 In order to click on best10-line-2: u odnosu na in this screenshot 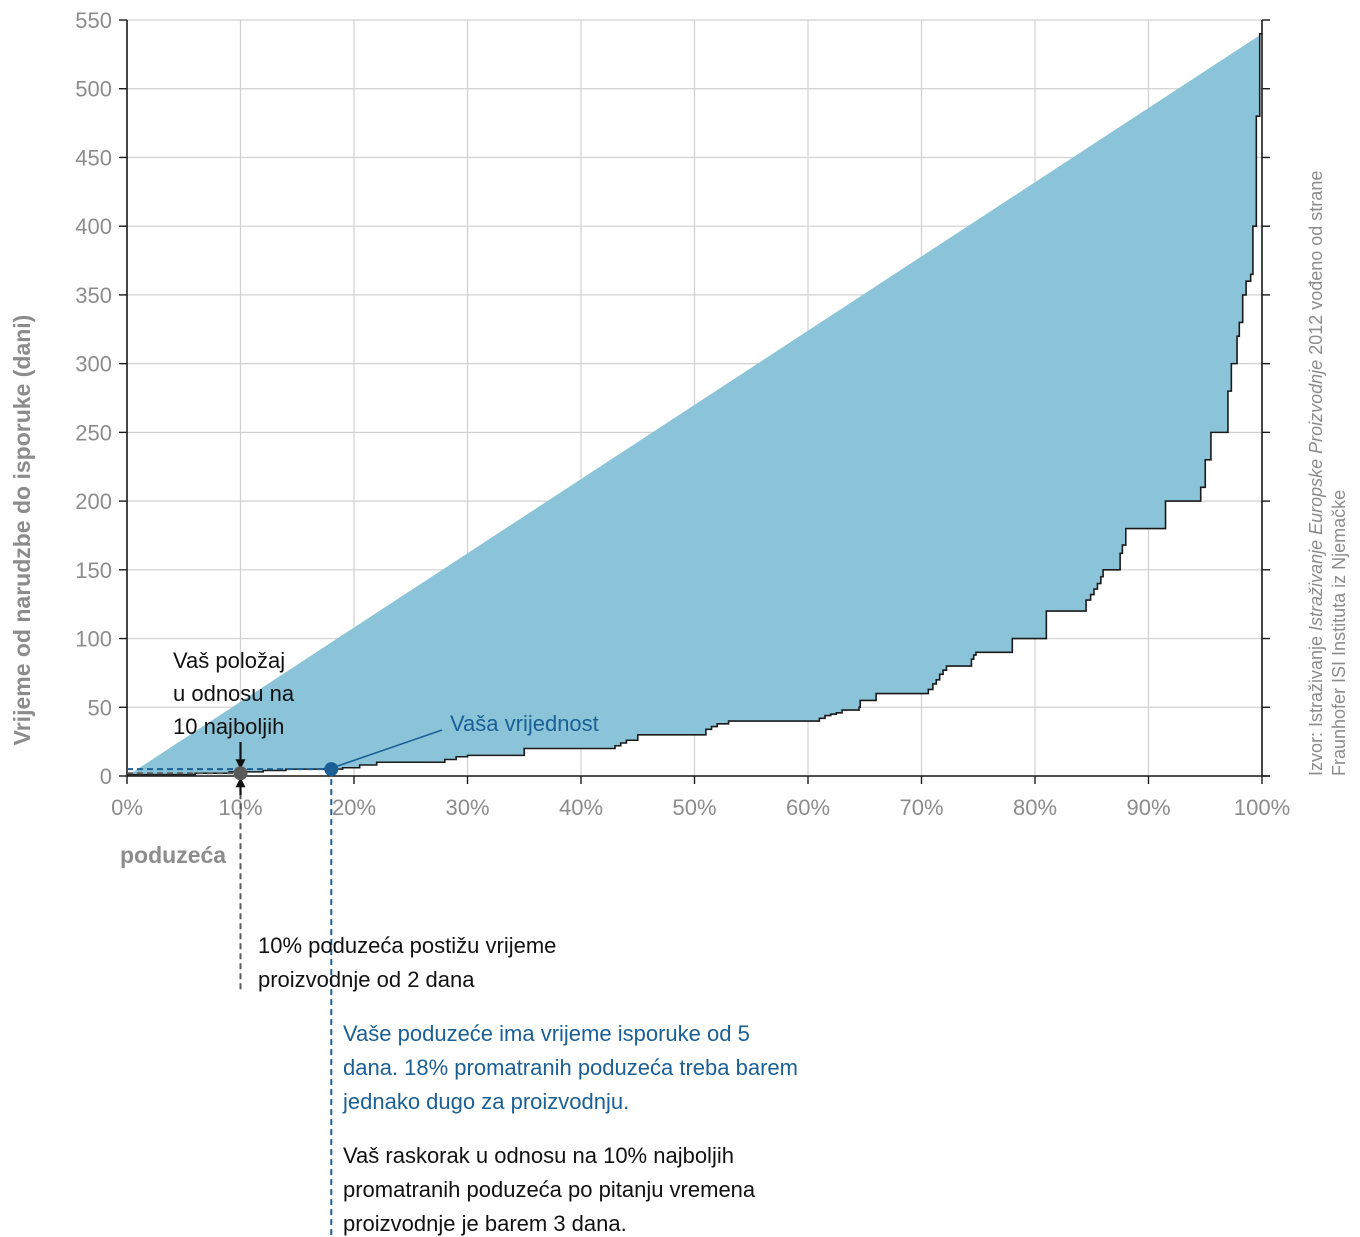, I will do `click(234, 693)`.